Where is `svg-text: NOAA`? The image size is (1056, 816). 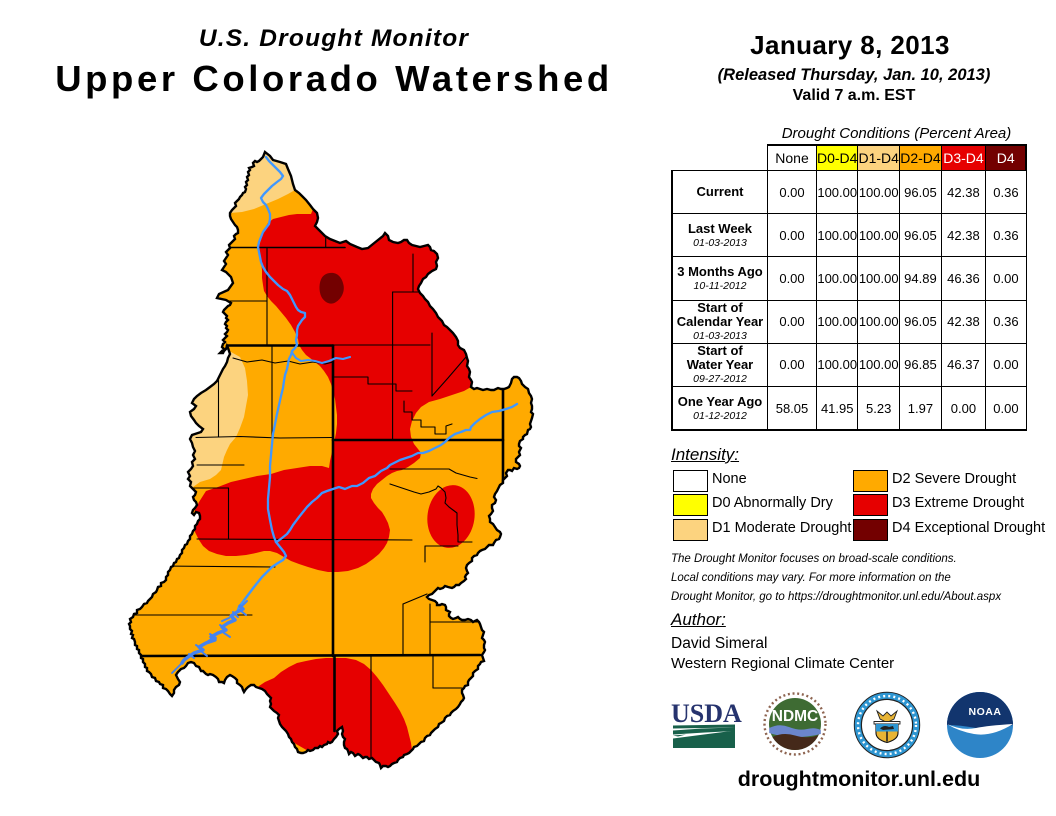 svg-text: NOAA is located at coordinates (985, 712).